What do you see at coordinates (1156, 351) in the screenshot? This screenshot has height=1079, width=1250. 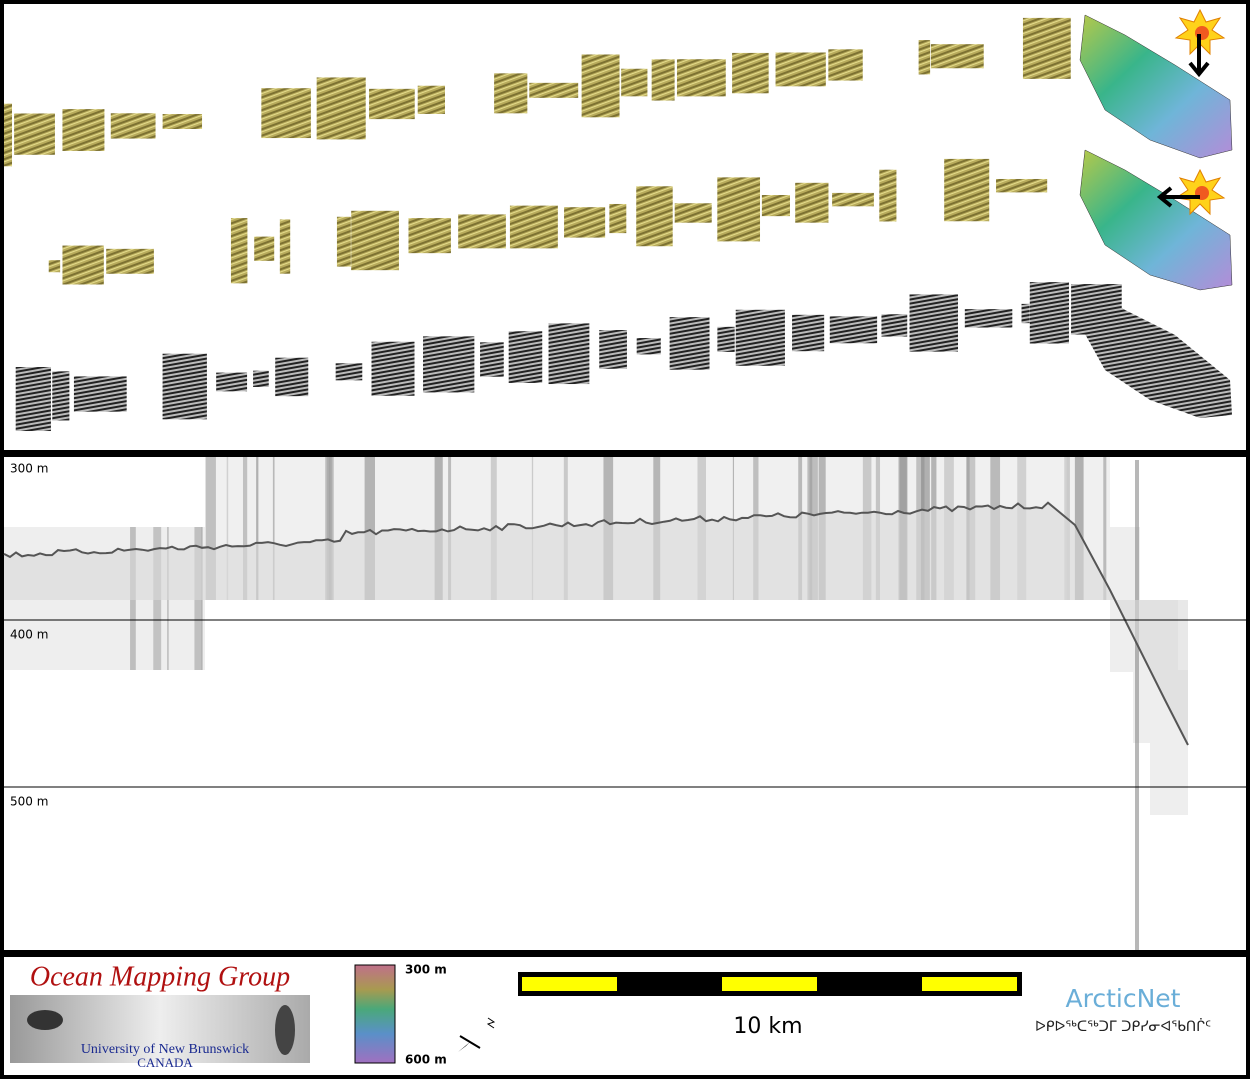 I see `backscatter-fan` at bounding box center [1156, 351].